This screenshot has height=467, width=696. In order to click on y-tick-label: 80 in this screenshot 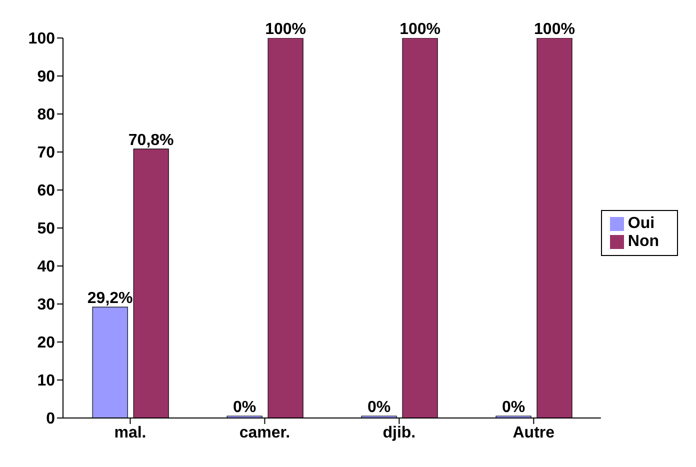, I will do `click(46, 115)`.